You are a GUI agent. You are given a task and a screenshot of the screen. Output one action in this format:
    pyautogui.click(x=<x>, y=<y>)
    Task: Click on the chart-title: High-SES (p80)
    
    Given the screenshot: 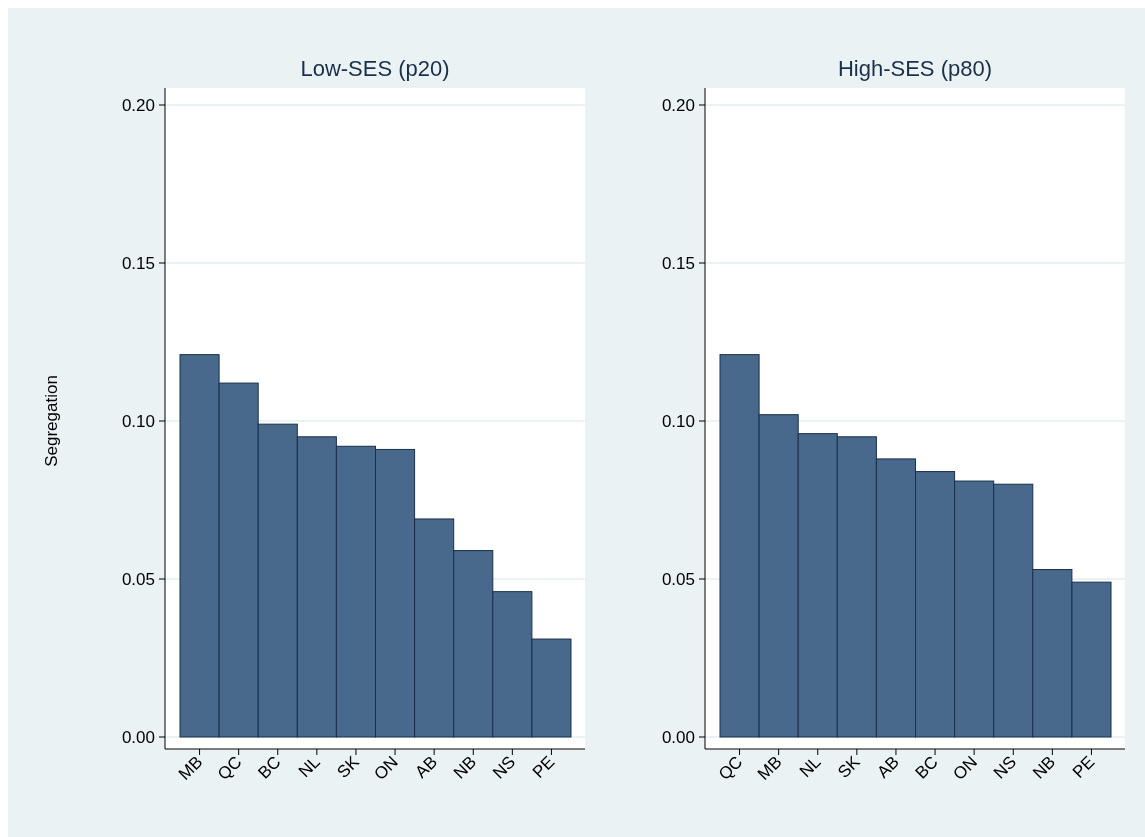 What is the action you would take?
    pyautogui.click(x=915, y=68)
    